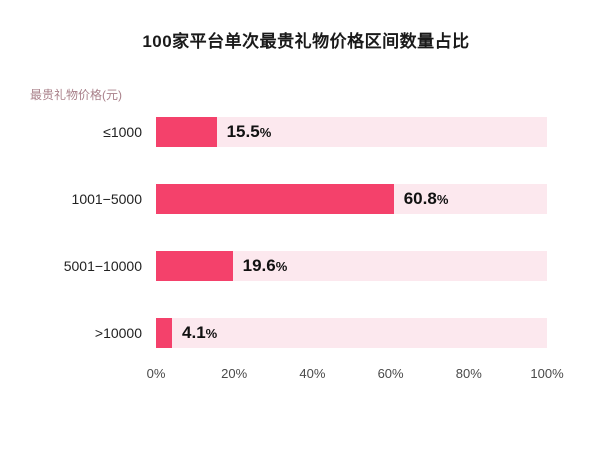  What do you see at coordinates (468, 373) in the screenshot?
I see `x-tick: 80%` at bounding box center [468, 373].